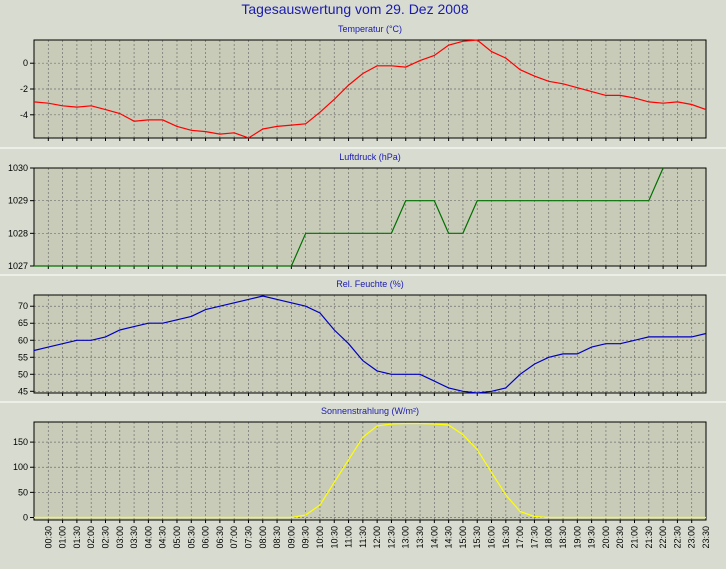 The height and width of the screenshot is (569, 726). What do you see at coordinates (23, 306) in the screenshot?
I see `y-tick-label: 70` at bounding box center [23, 306].